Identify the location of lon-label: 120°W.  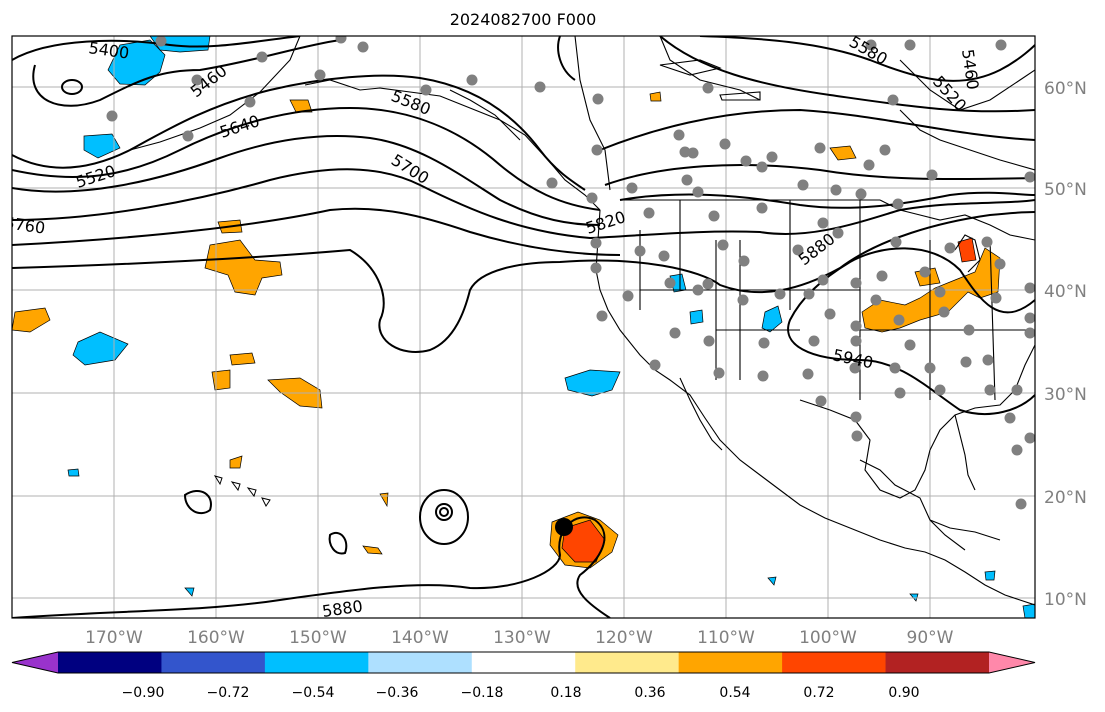
(624, 638).